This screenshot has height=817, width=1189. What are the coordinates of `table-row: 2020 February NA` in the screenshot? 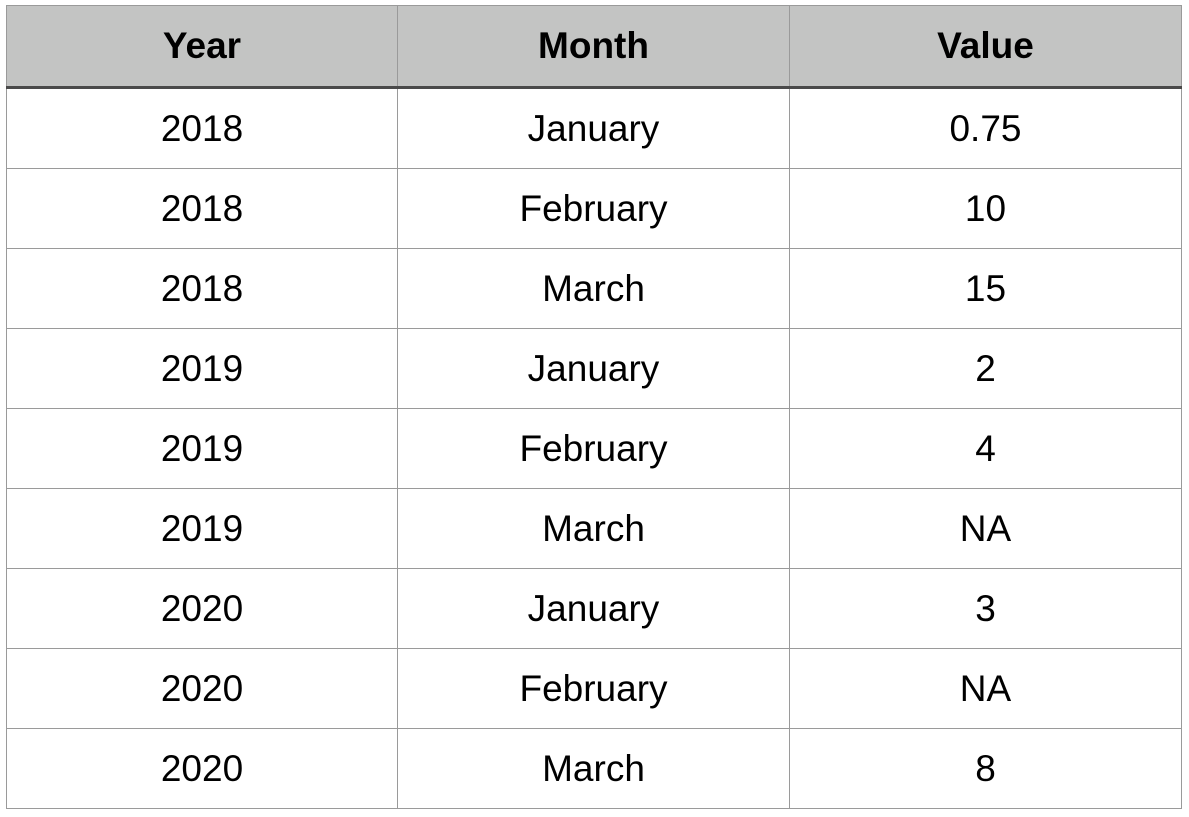 It's located at (594, 688).